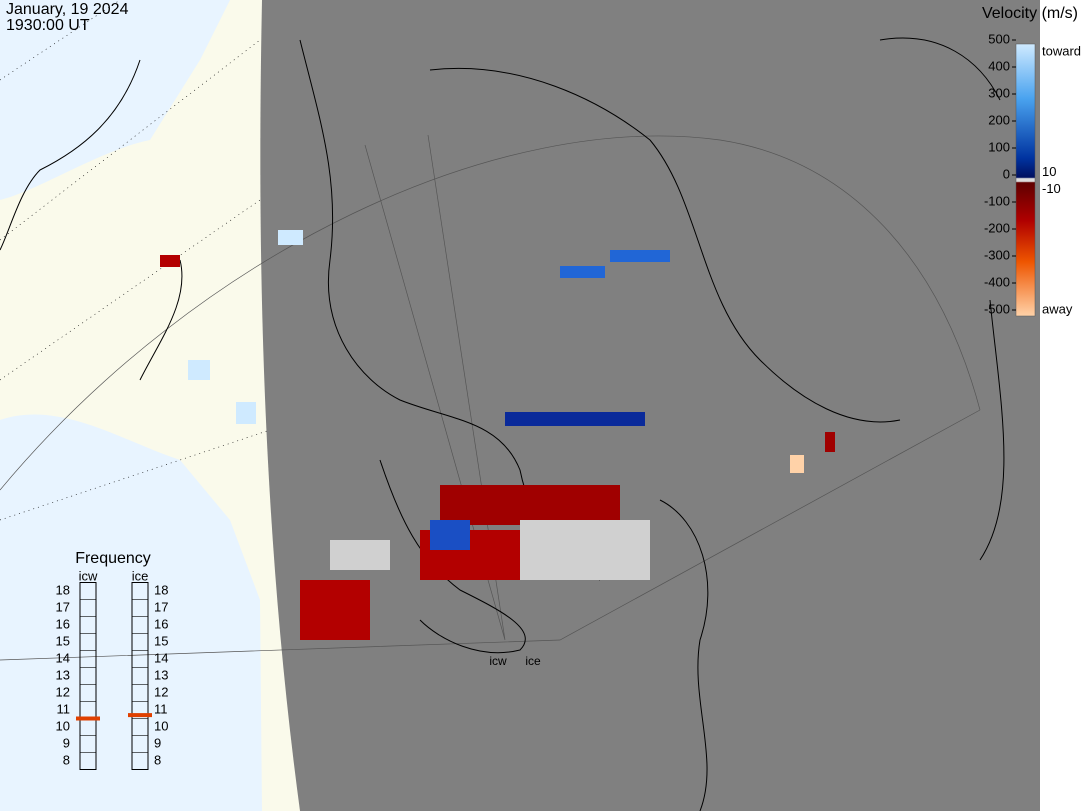 The height and width of the screenshot is (811, 1083). I want to click on colorbar-tick-label: 500, so click(999, 38).